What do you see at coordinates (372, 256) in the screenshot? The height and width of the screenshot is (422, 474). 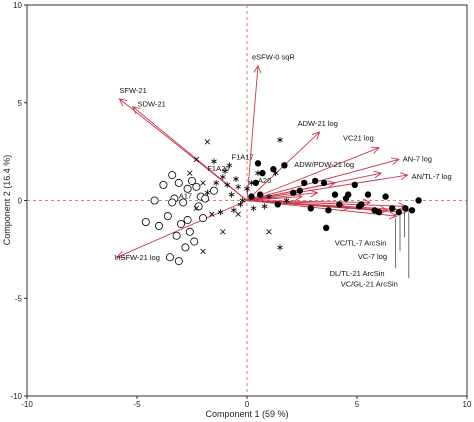 I see `loading-label: VC-7 log` at bounding box center [372, 256].